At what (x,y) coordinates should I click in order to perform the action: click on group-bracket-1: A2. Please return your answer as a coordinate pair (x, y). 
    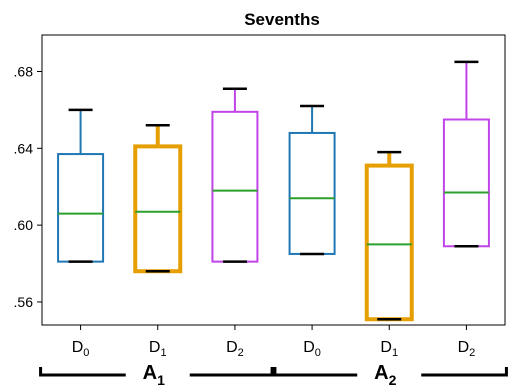
    Looking at the image, I should click on (389, 374).